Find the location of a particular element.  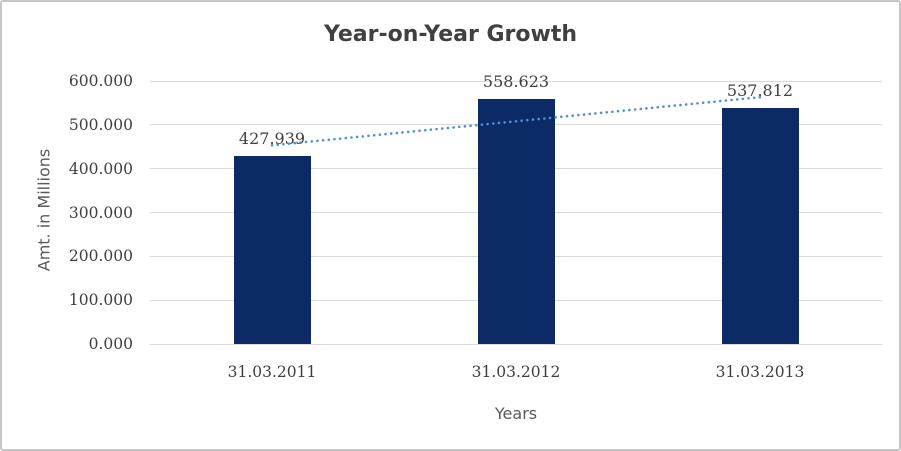

y-tick-label: 300.000 is located at coordinates (100, 212).